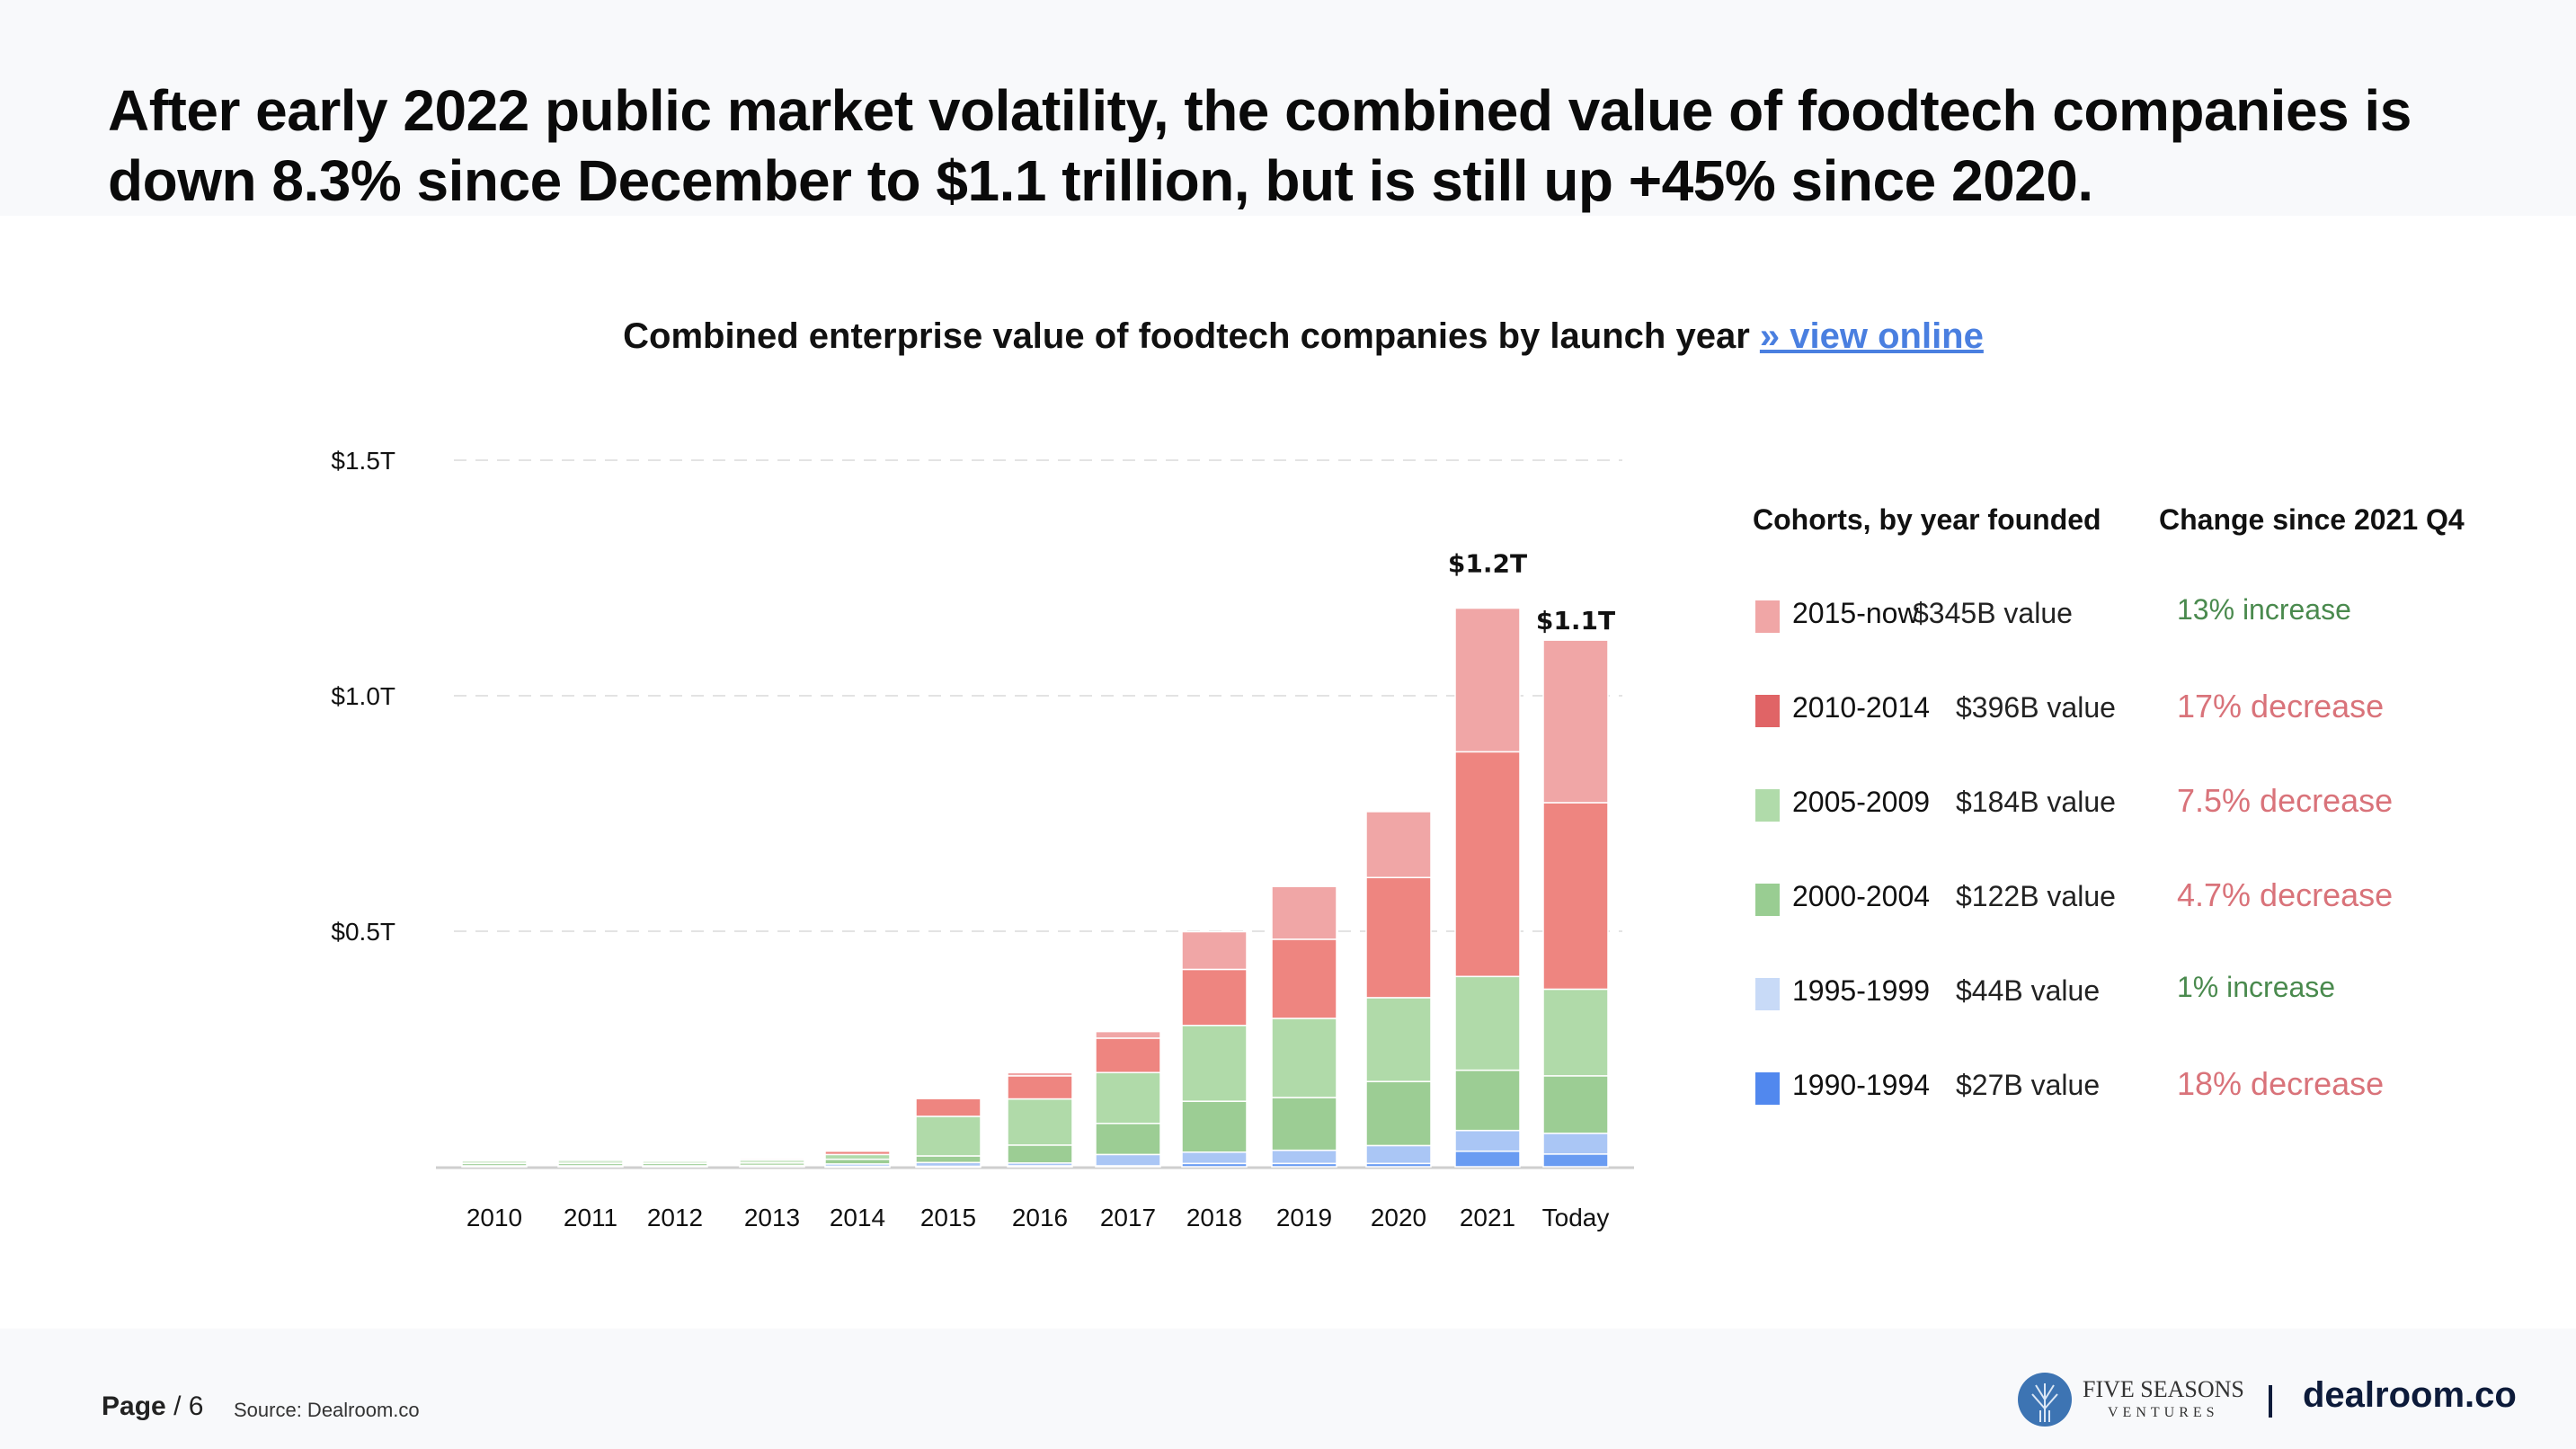  What do you see at coordinates (2028, 1085) in the screenshot?
I see `legend-value: $27B value` at bounding box center [2028, 1085].